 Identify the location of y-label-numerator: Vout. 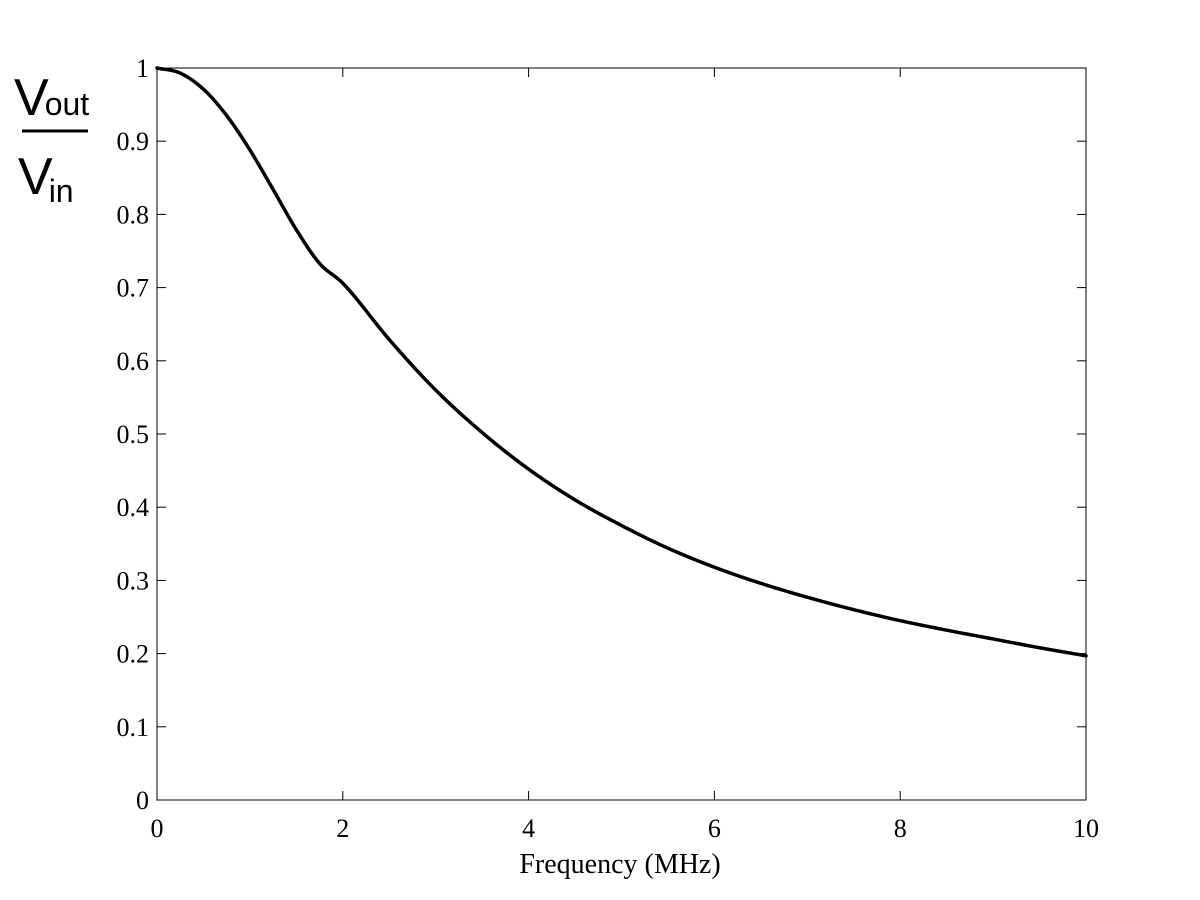
(51, 98).